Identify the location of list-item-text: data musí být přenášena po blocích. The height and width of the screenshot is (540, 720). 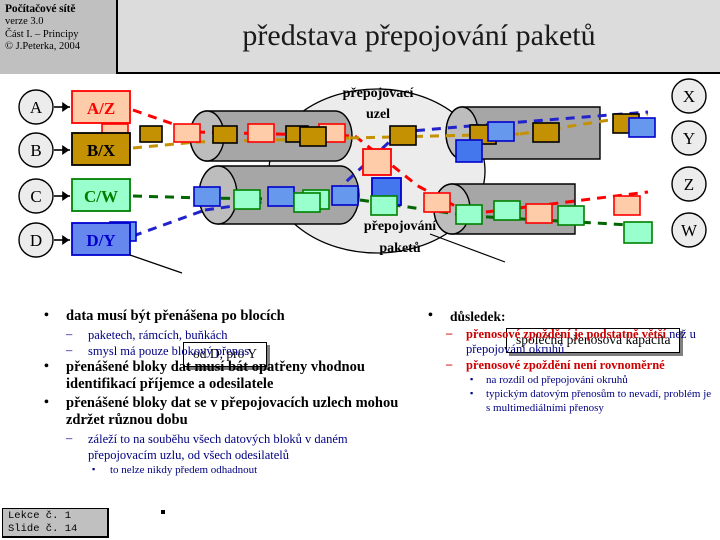
(175, 316).